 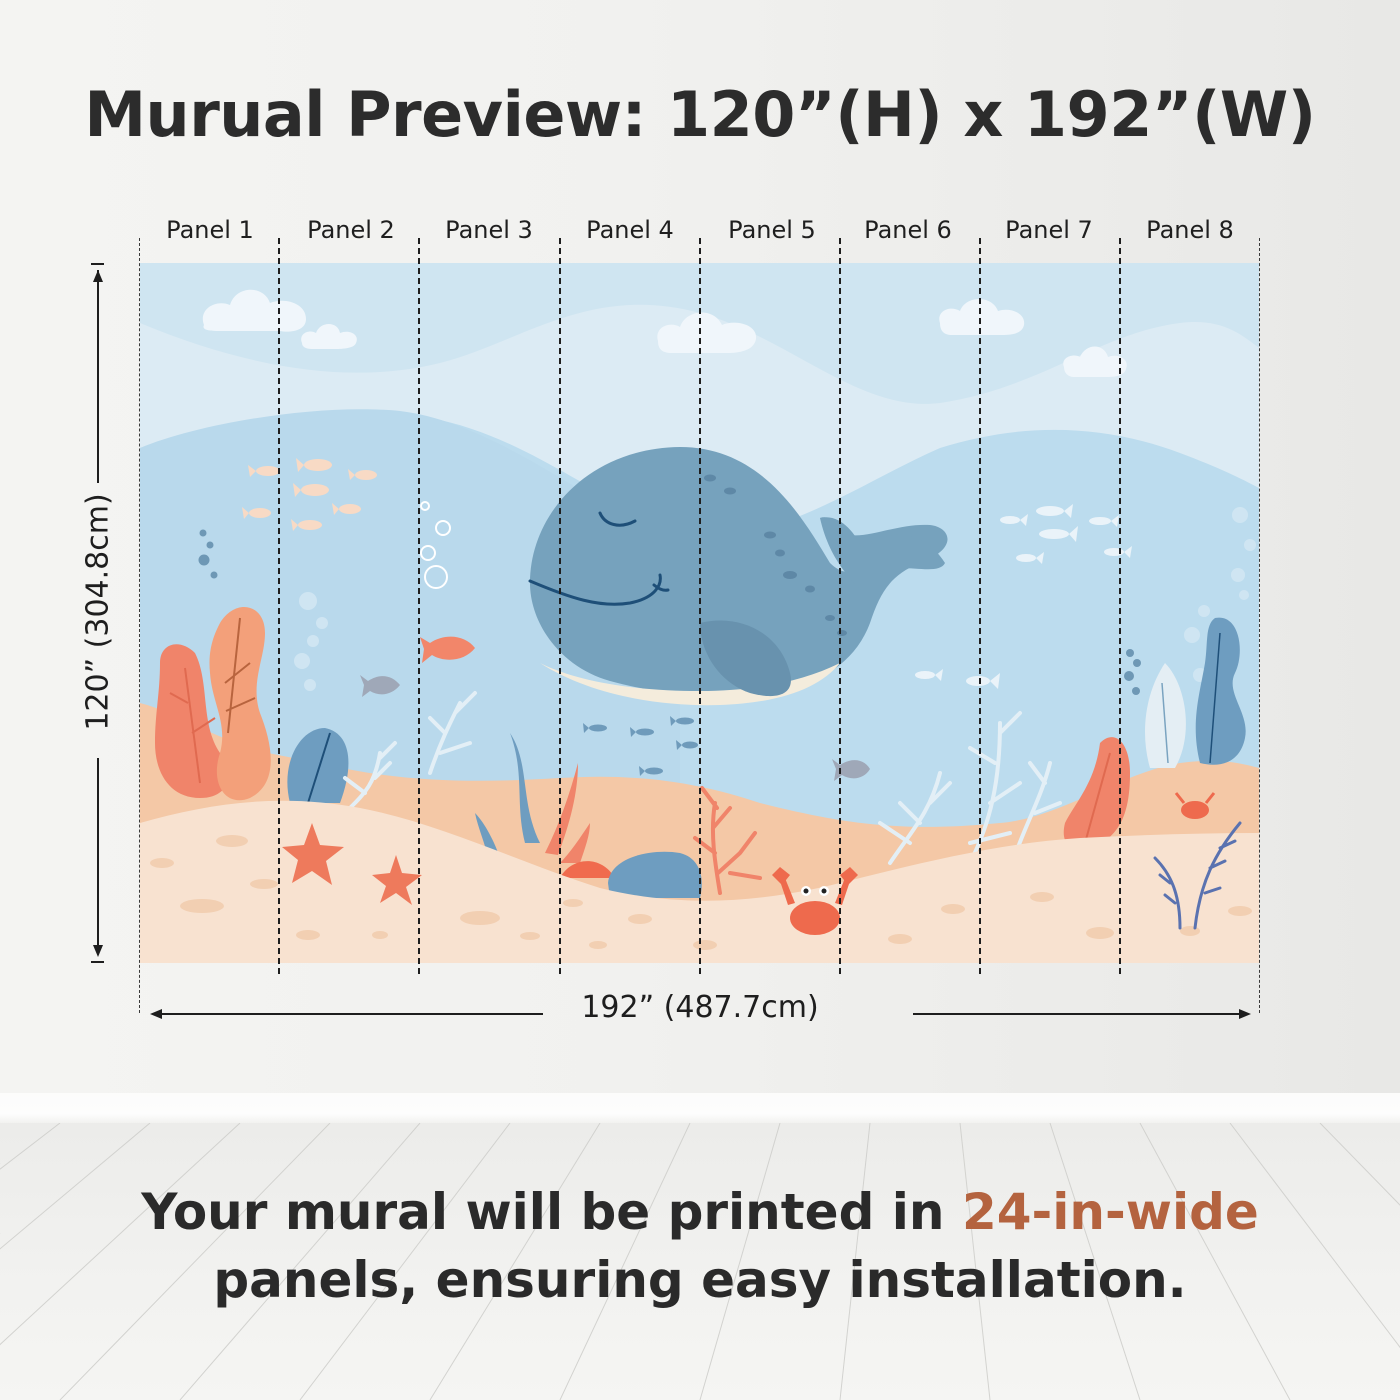 I want to click on kelp-icon, so click(x=532, y=798).